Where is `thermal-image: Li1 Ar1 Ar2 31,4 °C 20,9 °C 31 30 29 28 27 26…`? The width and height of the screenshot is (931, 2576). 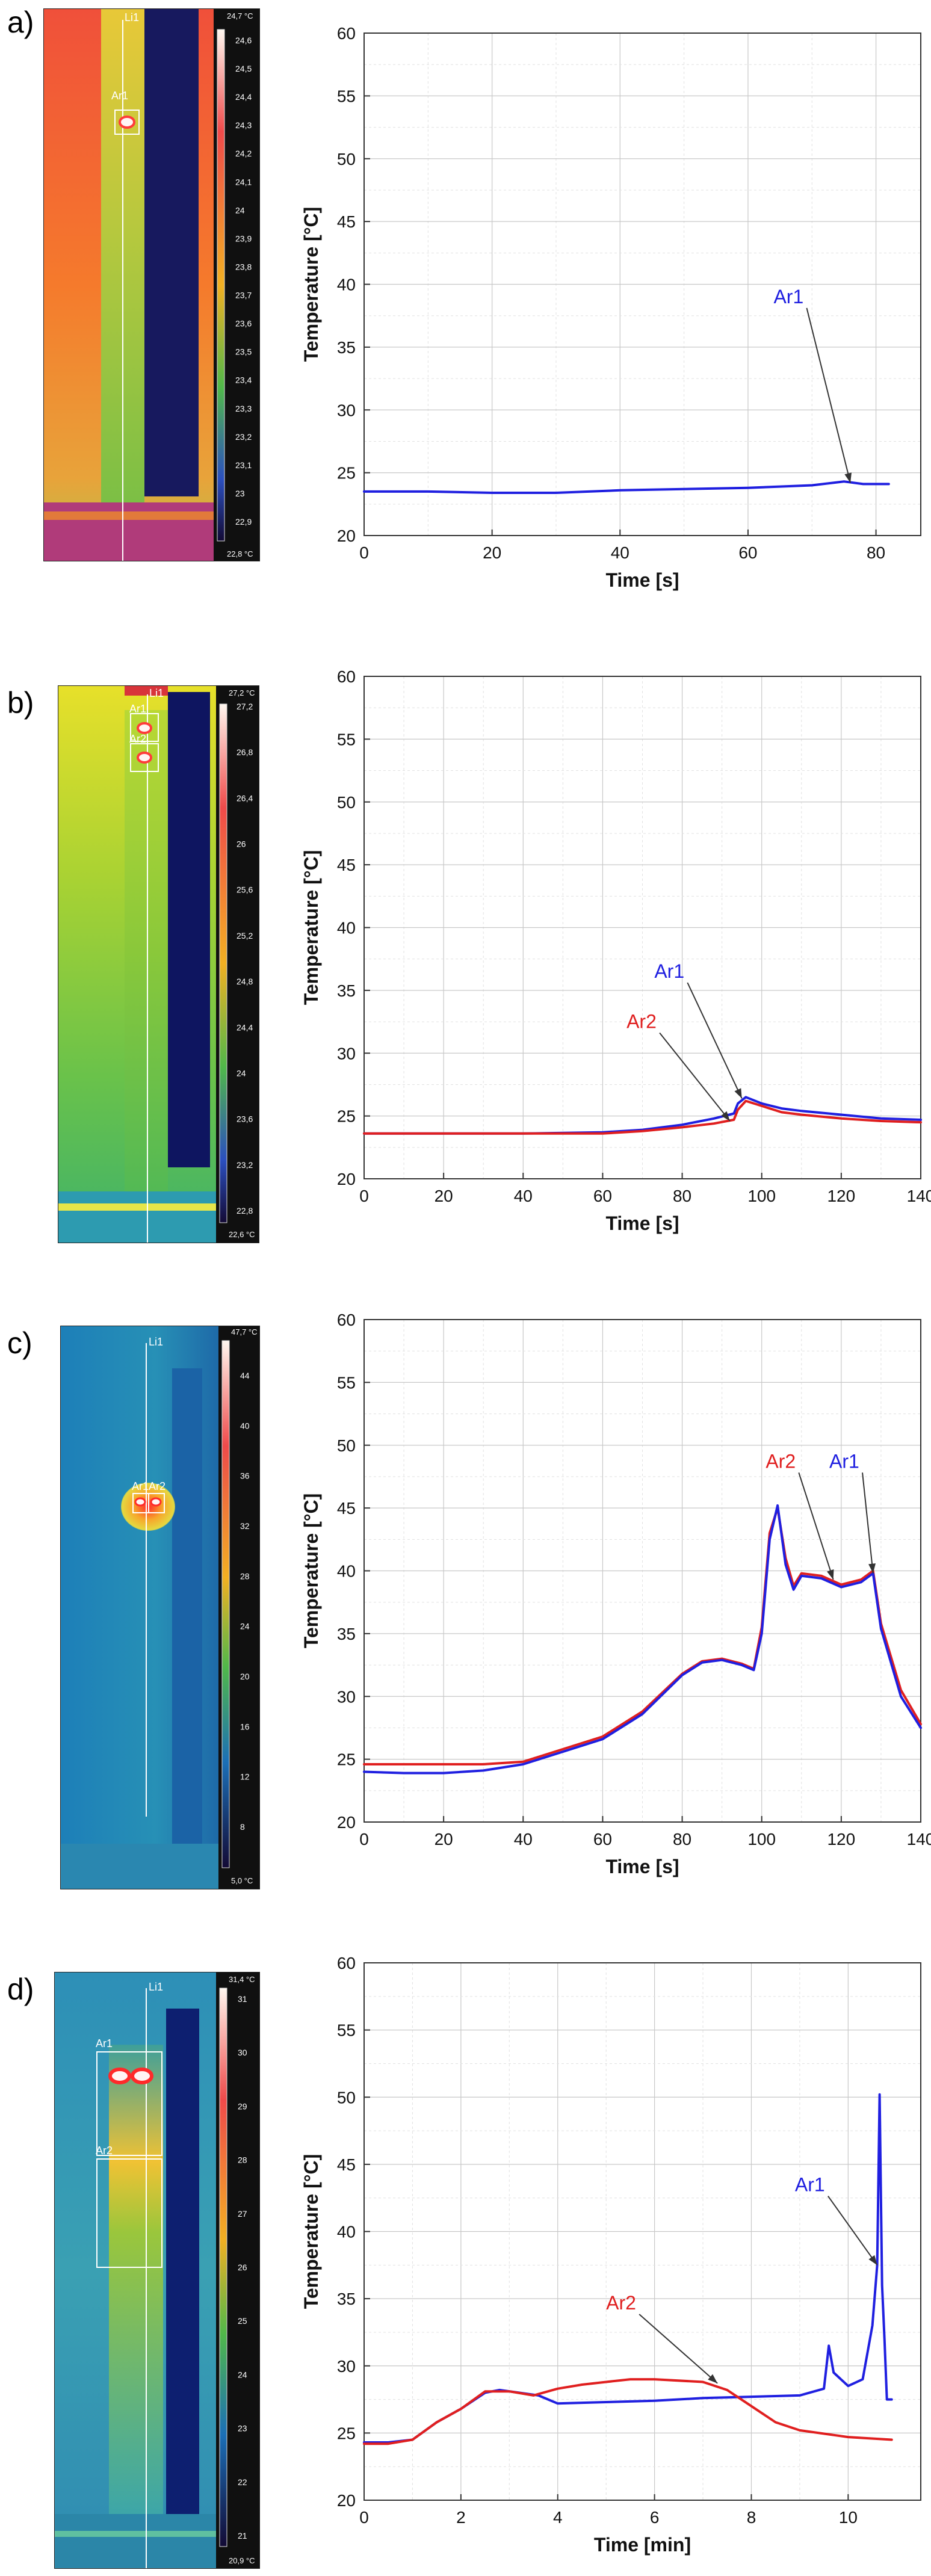 thermal-image: Li1 Ar1 Ar2 31,4 °C 20,9 °C 31 30 29 28 27 26… is located at coordinates (157, 2270).